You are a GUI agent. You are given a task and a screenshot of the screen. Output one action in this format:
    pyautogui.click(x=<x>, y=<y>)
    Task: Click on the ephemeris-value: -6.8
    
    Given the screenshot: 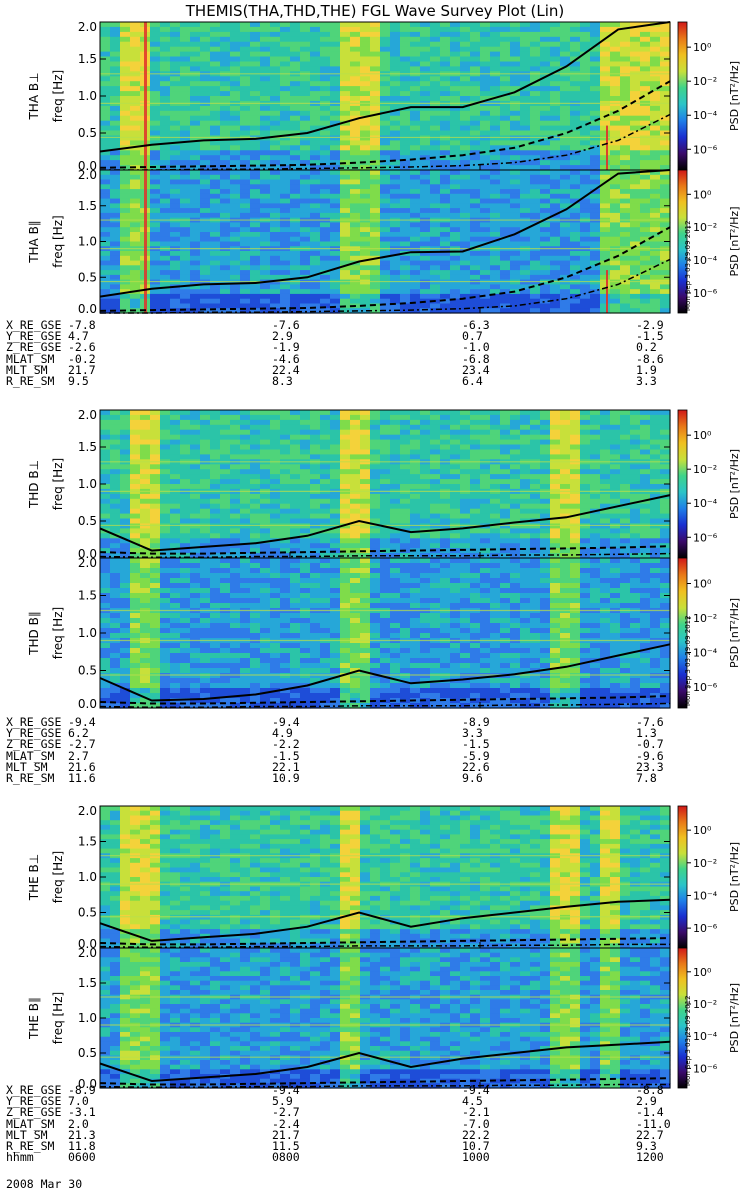 What is the action you would take?
    pyautogui.click(x=476, y=358)
    